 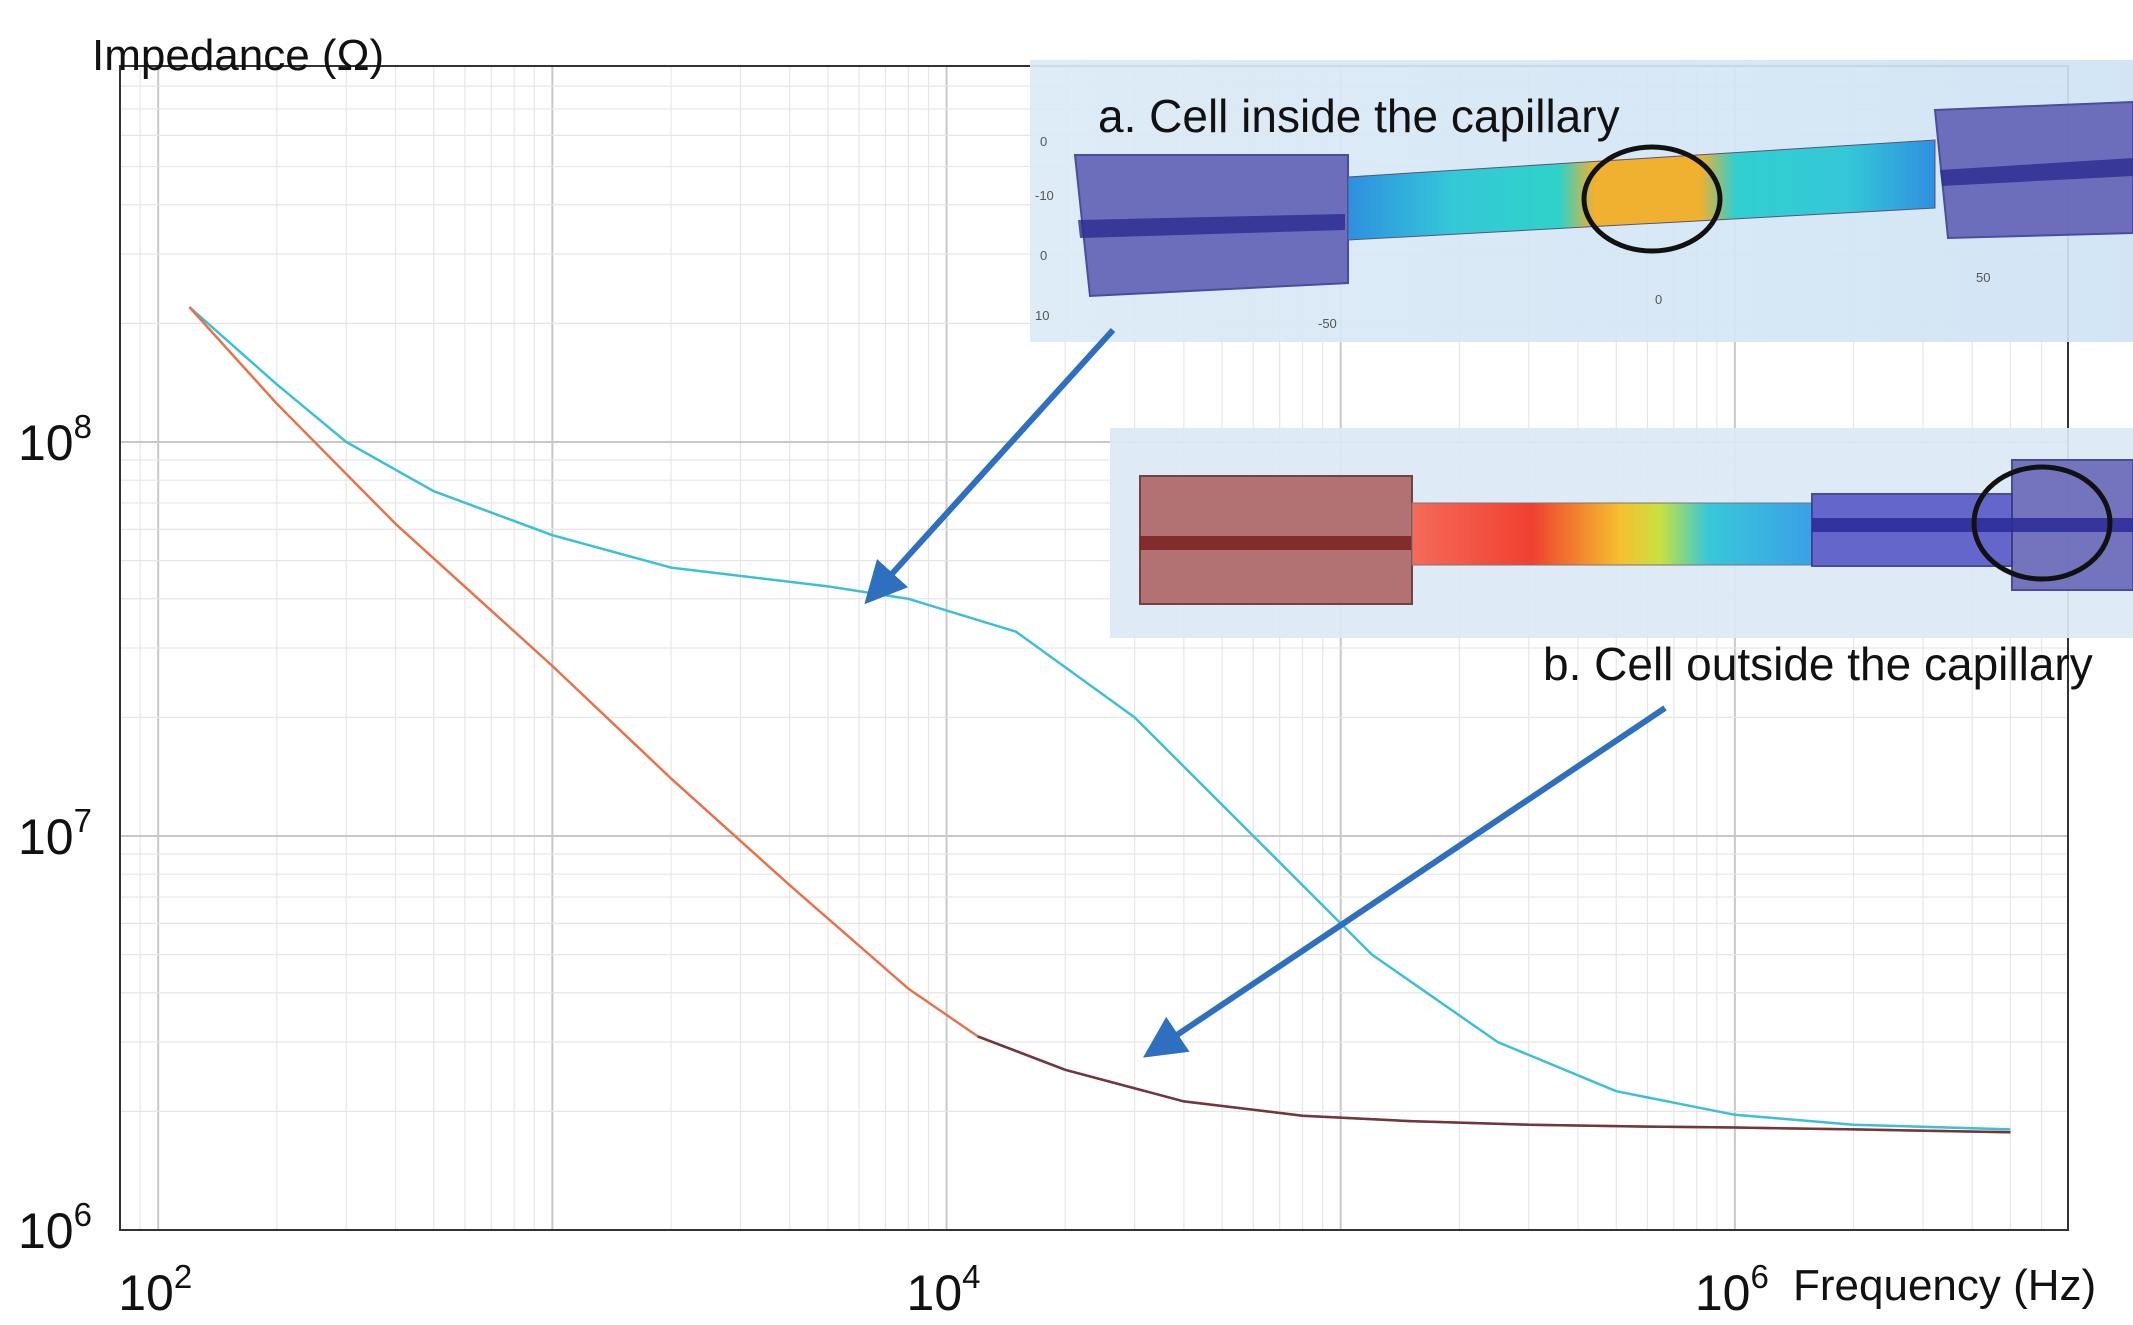 What do you see at coordinates (1276, 543) in the screenshot?
I see `inset-b-left-core` at bounding box center [1276, 543].